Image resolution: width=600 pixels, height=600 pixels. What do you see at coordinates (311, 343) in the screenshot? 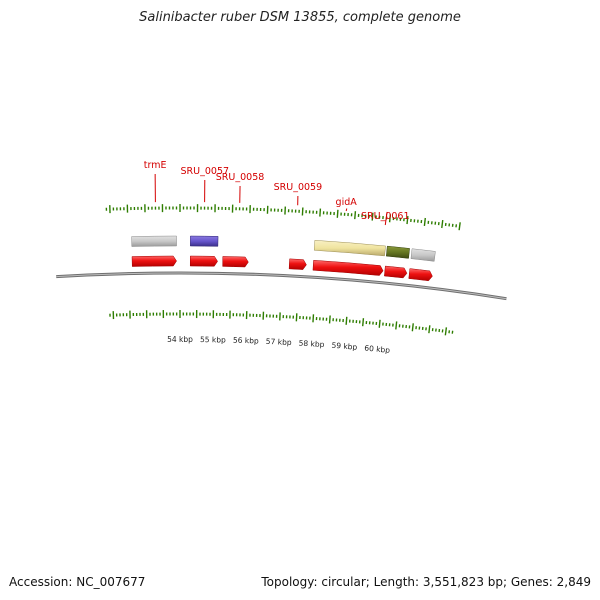
I see `kbp-label: 58 kbp` at bounding box center [311, 343].